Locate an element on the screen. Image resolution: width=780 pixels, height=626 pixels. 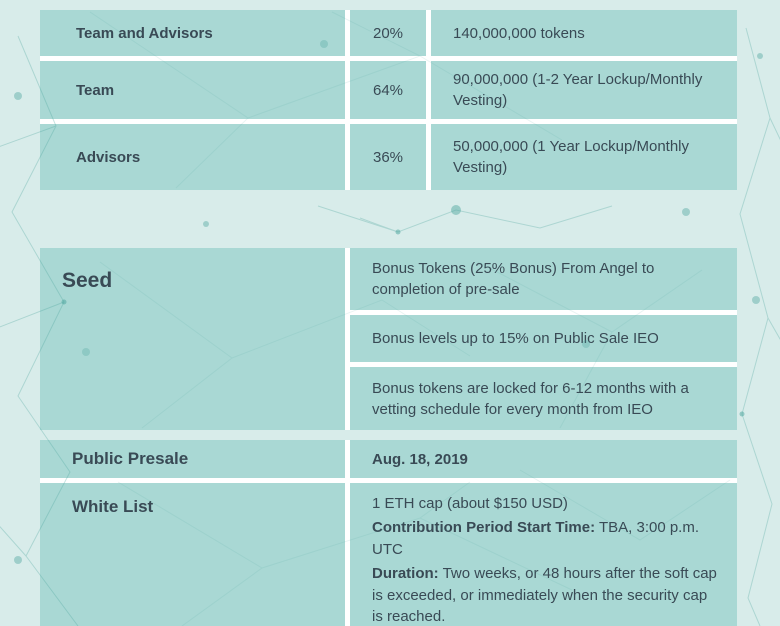
allocation-label-cell: Team is located at coordinates (192, 90).